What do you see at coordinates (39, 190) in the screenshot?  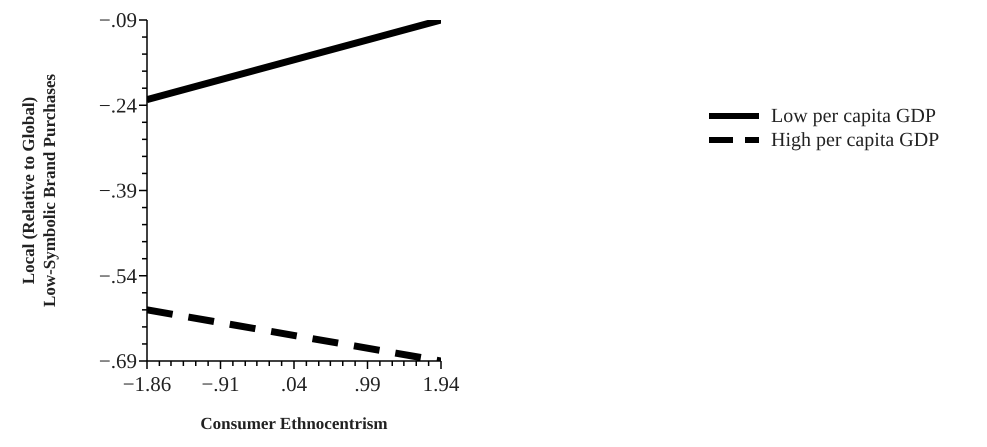 I see `y-axis-title: Local (Relative to Global) Low-Symbolic Brand Purchases` at bounding box center [39, 190].